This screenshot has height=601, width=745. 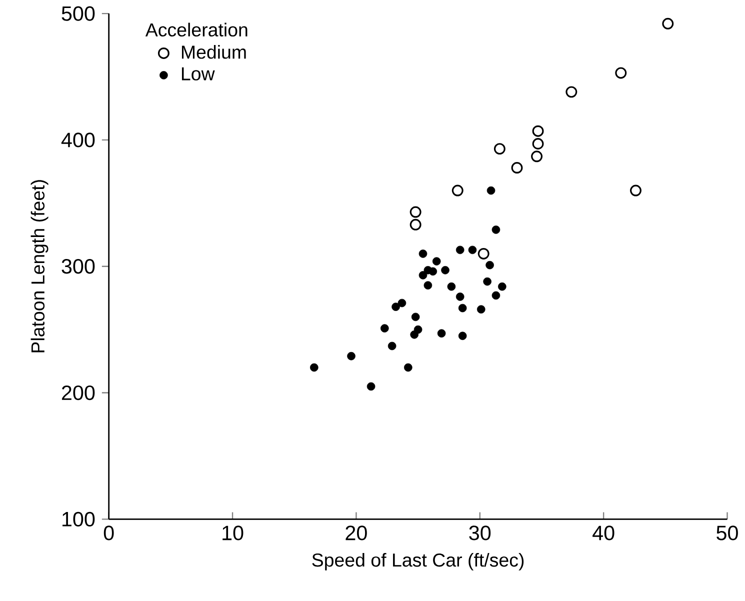 What do you see at coordinates (39, 266) in the screenshot?
I see `y-axis-title: Platoon Length (feet)` at bounding box center [39, 266].